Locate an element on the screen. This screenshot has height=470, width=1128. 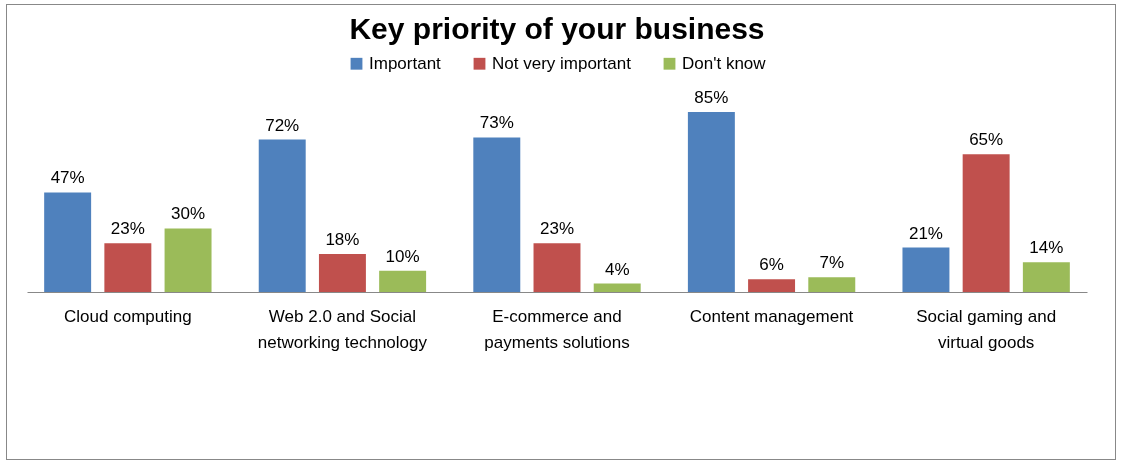
data-label: 85% is located at coordinates (711, 97).